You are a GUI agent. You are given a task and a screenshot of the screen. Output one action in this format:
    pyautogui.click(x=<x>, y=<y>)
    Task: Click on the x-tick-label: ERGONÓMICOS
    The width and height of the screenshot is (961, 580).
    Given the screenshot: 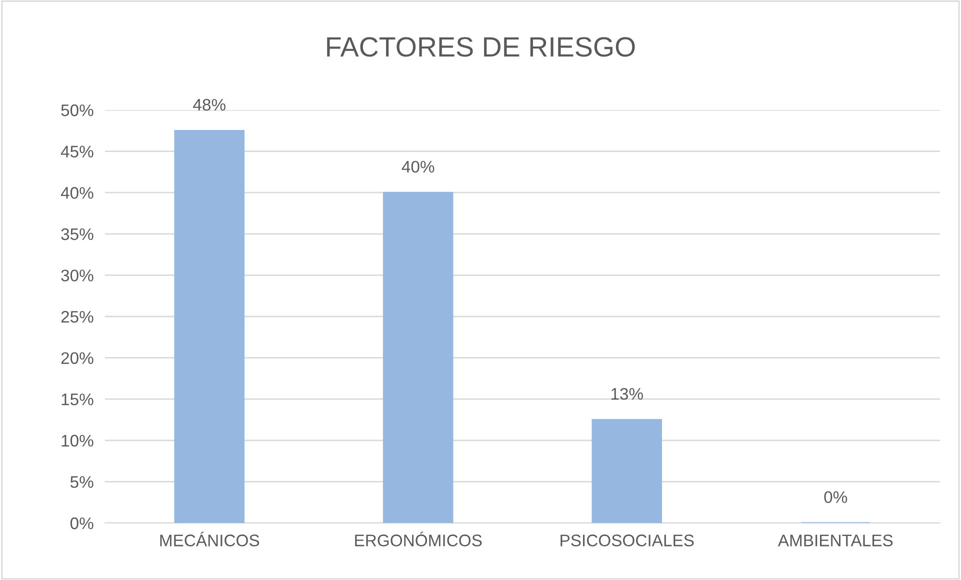 What is the action you would take?
    pyautogui.click(x=418, y=539)
    